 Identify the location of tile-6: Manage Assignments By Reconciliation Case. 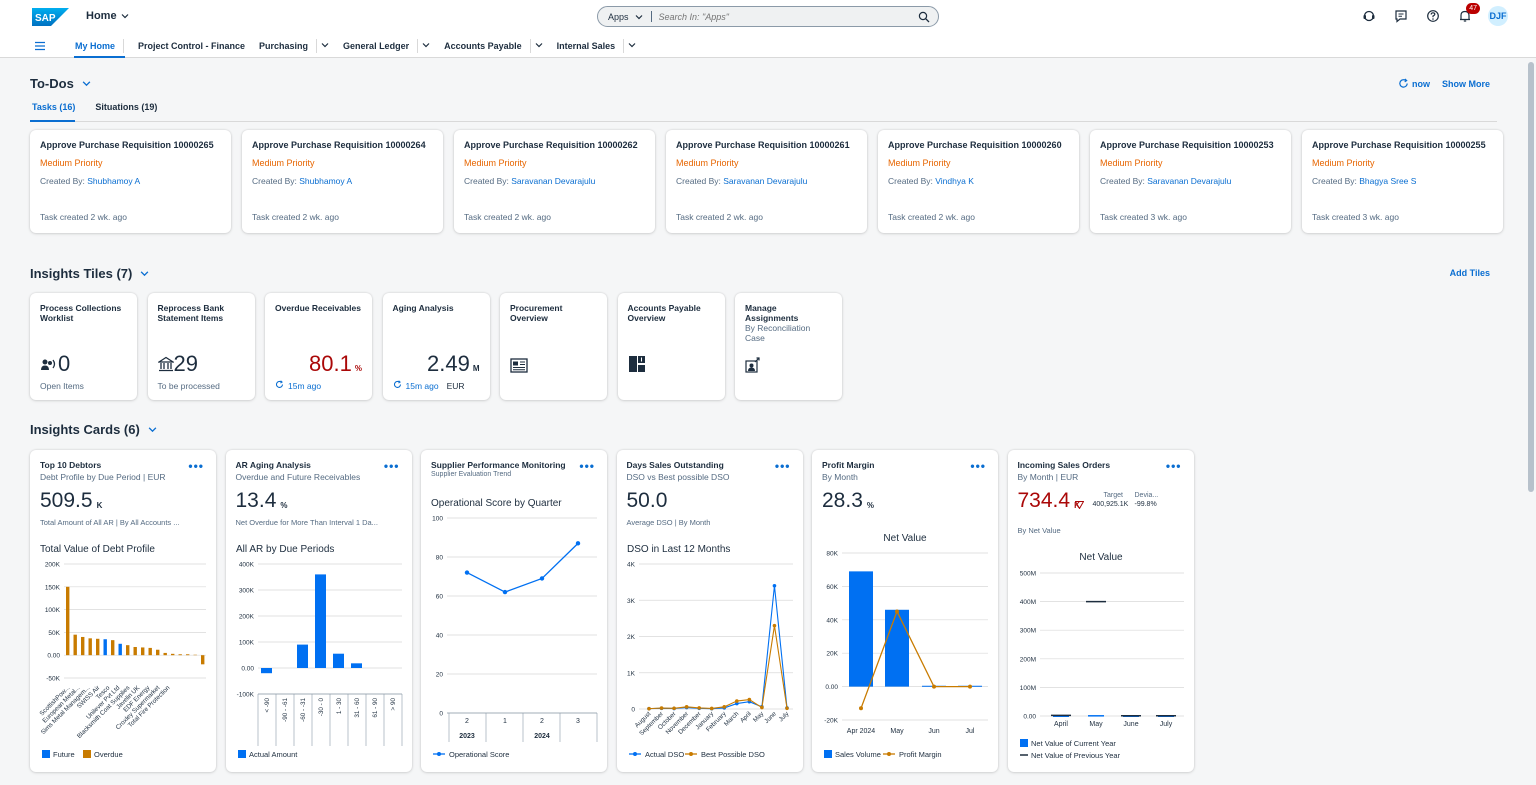
(788, 346).